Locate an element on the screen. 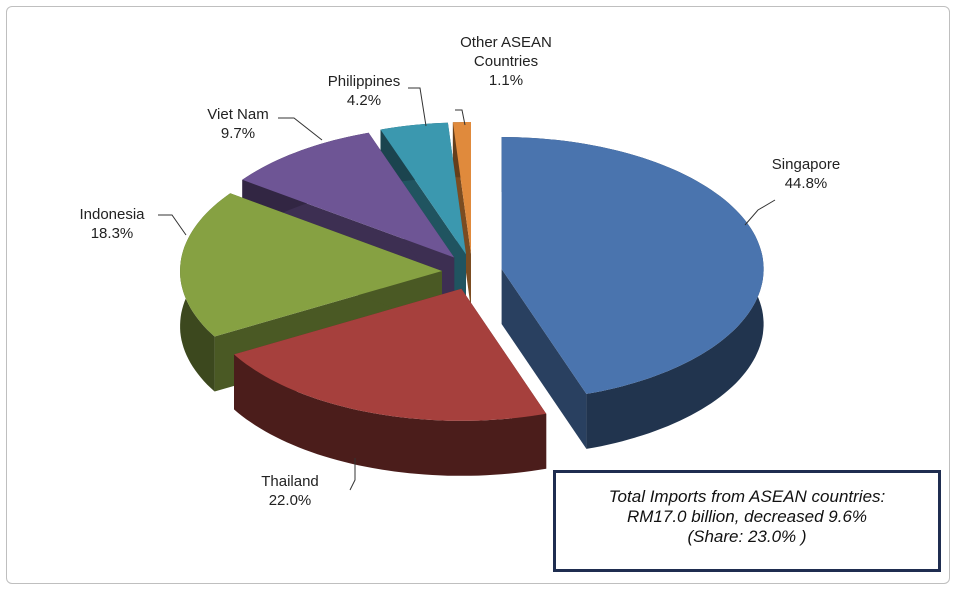 This screenshot has width=960, height=592. data-label: Philippines 4.2% is located at coordinates (364, 91).